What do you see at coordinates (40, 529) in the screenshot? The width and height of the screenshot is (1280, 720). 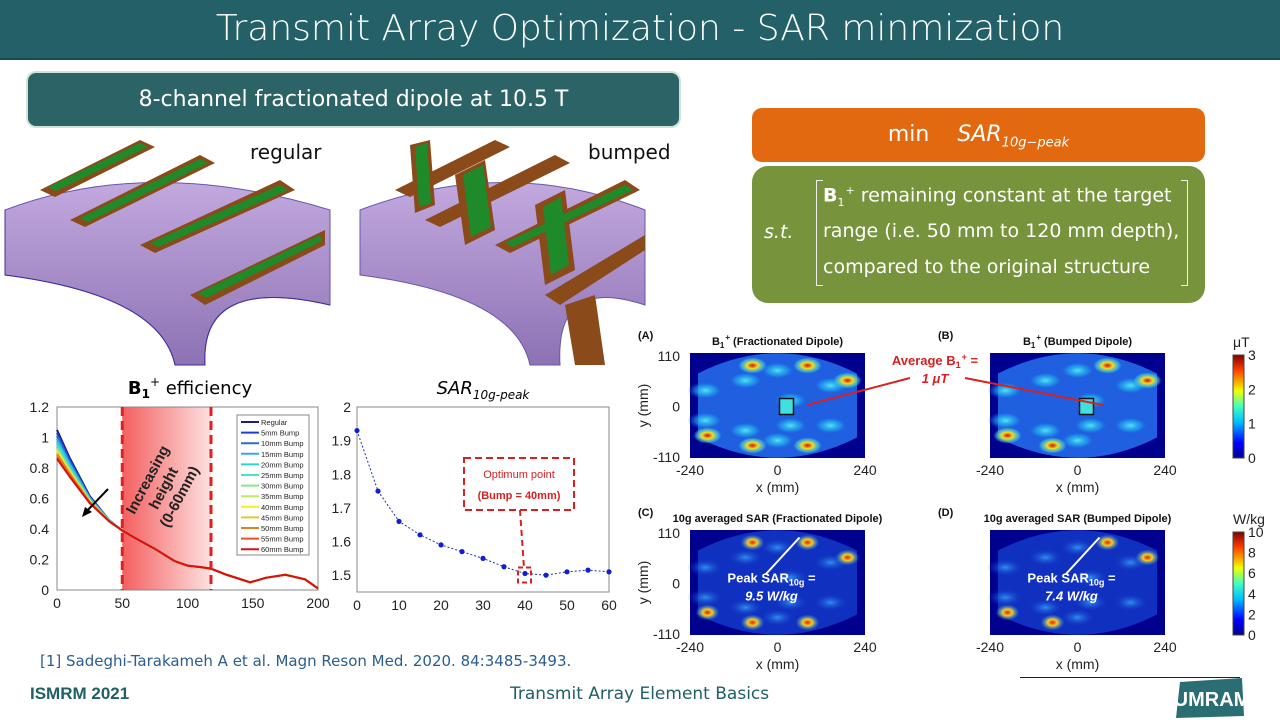 I see `y-tick-label: 0.4` at bounding box center [40, 529].